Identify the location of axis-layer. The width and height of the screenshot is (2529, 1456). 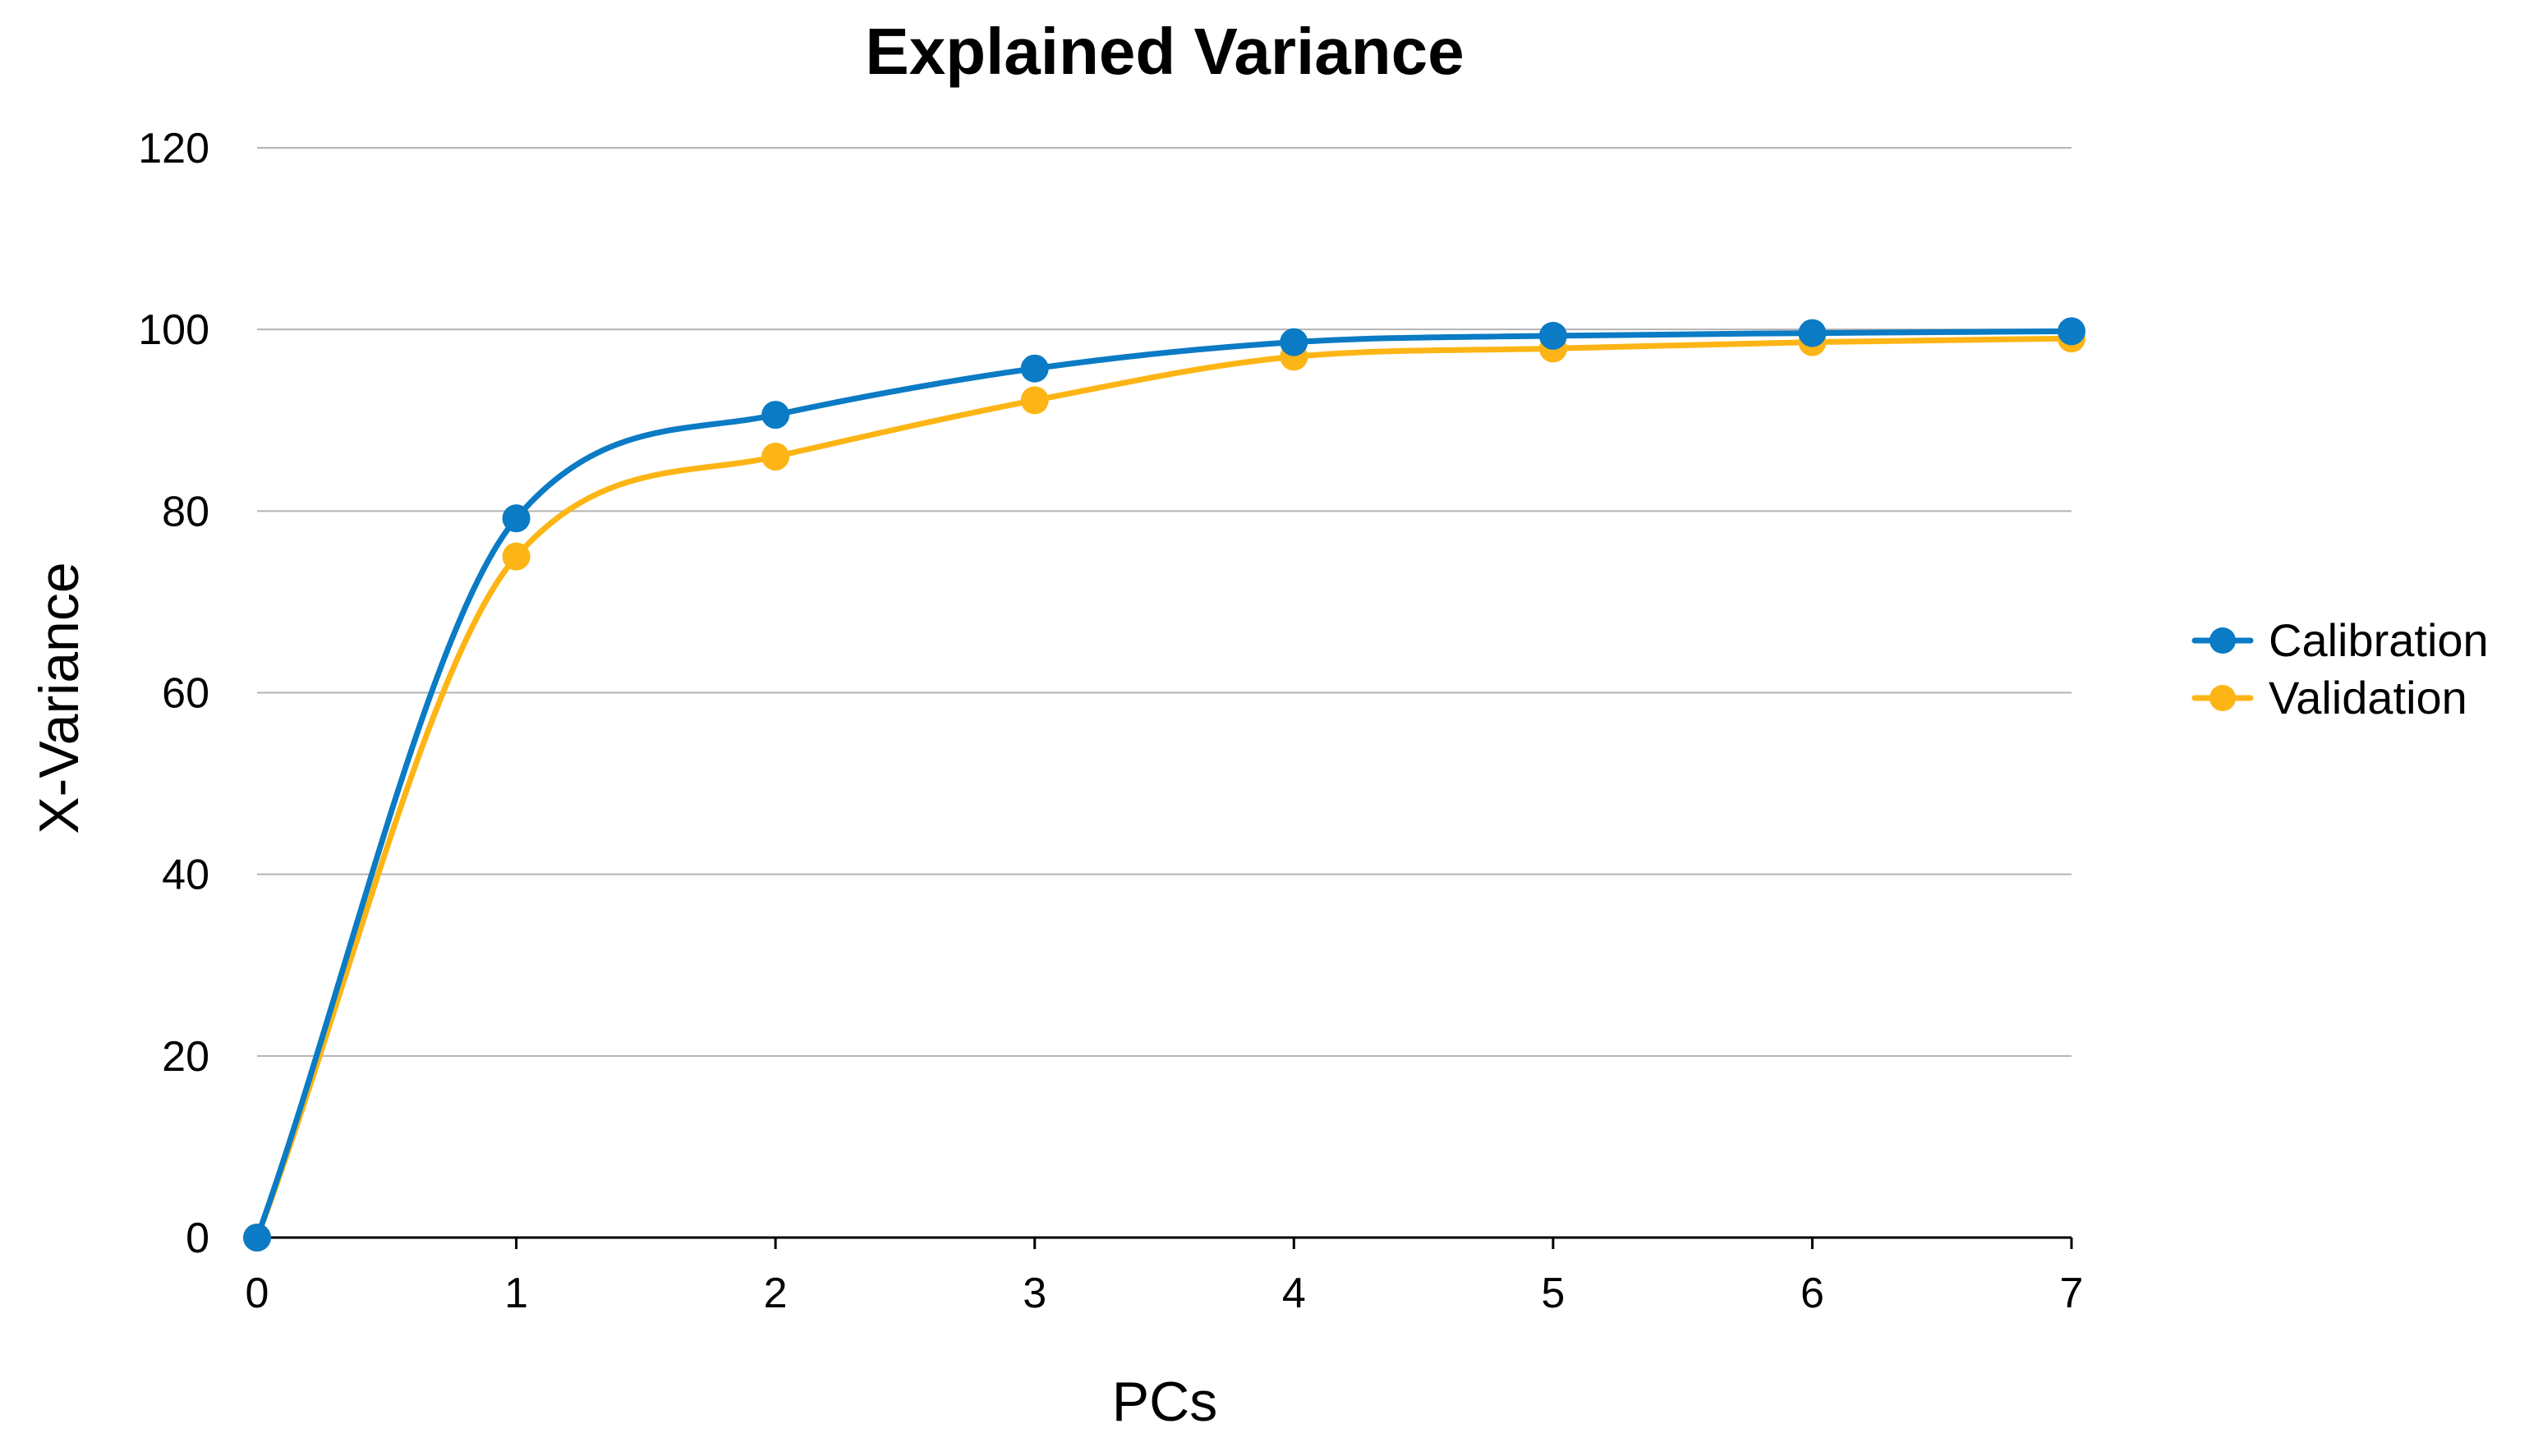
(1164, 1242).